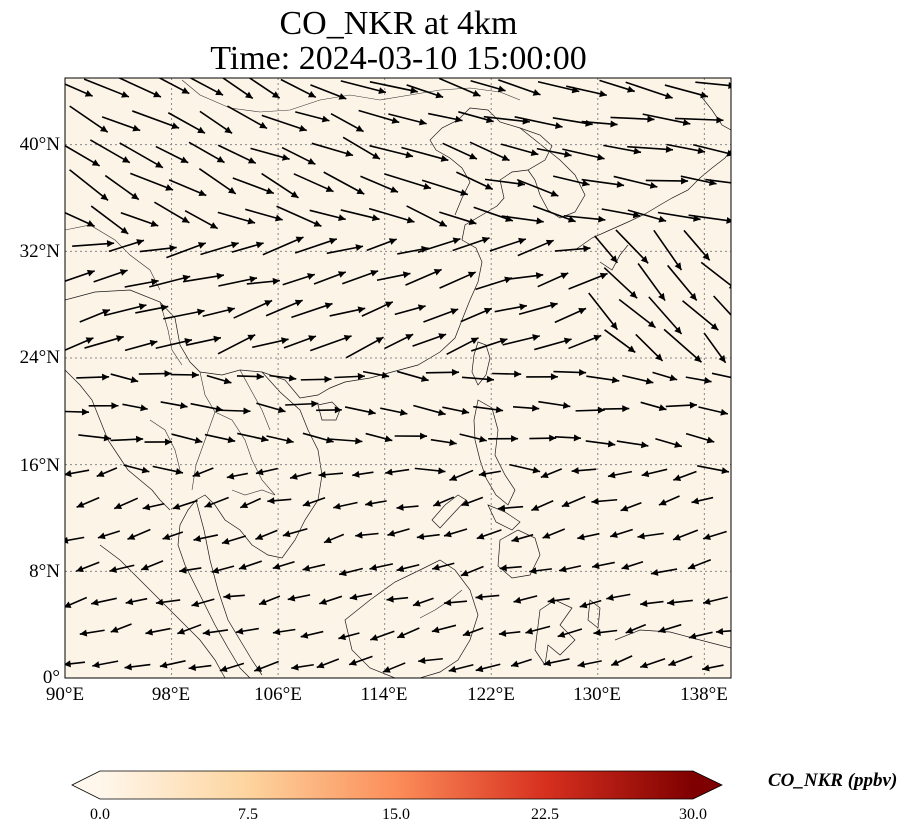 The height and width of the screenshot is (836, 920). I want to click on colorbar-label: CO_NKR (ppbv), so click(833, 780).